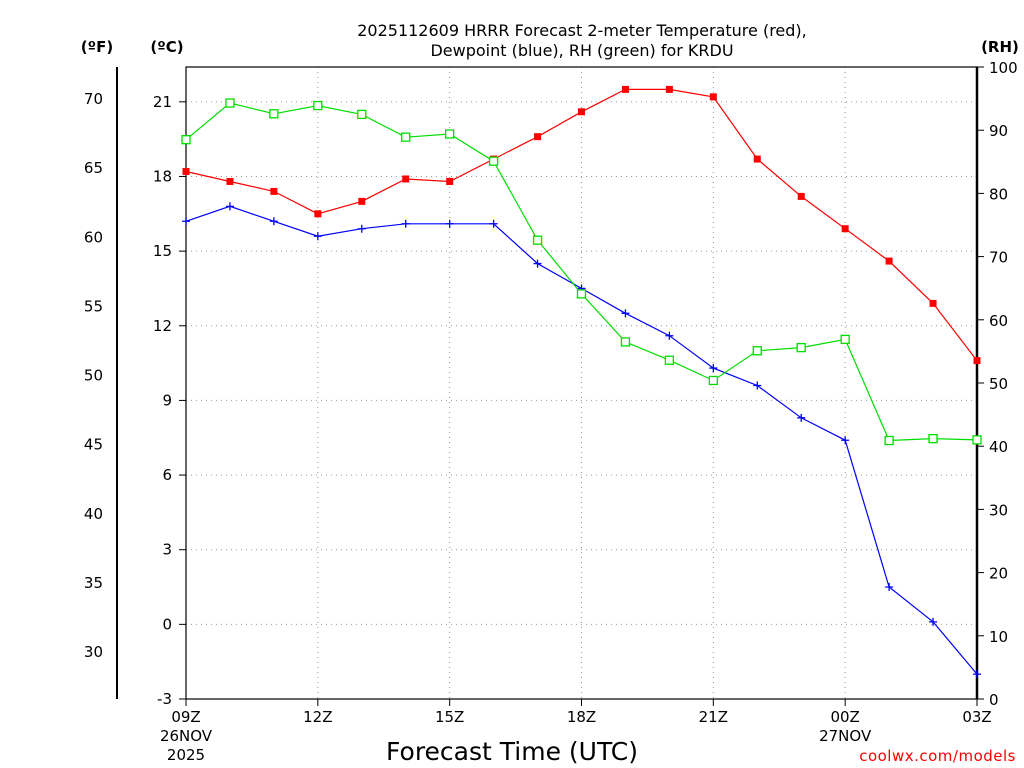 The image size is (1024, 768). I want to click on x-tick-label: 00Z, so click(844, 717).